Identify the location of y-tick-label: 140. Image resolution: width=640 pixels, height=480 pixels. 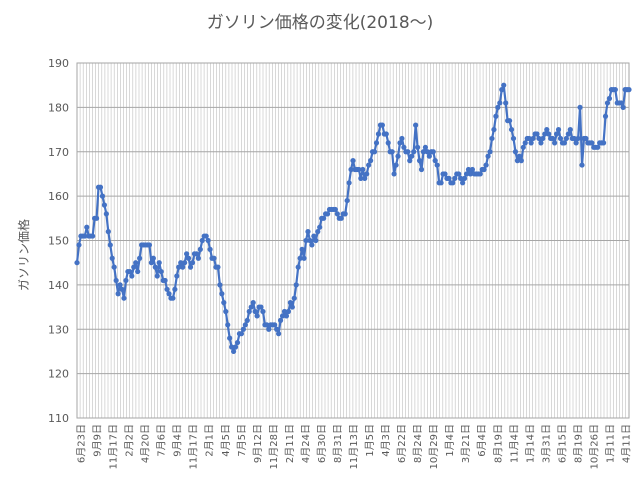
(58, 285).